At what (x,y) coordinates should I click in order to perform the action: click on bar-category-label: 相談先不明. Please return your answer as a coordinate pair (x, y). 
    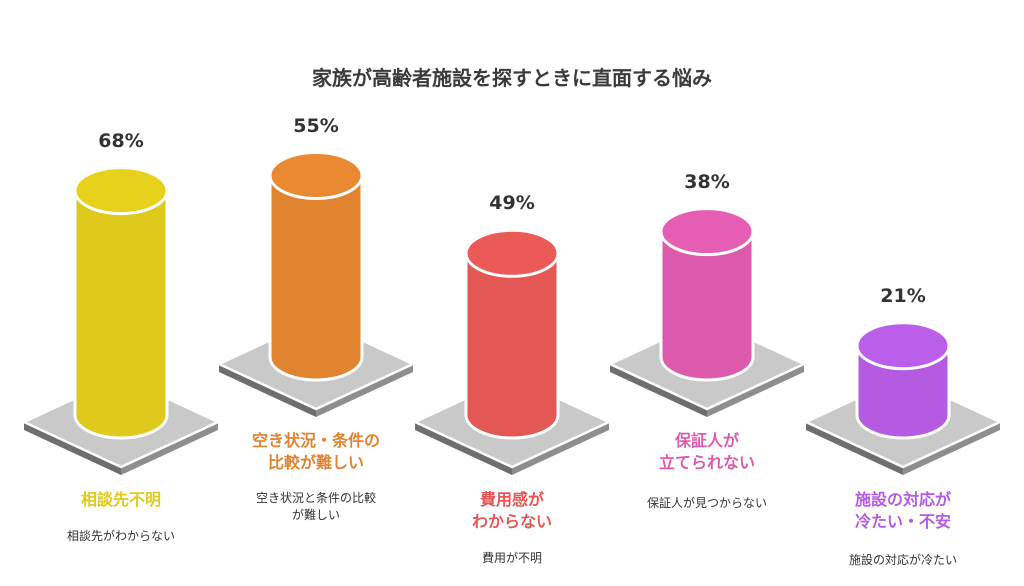
    Looking at the image, I should click on (120, 499).